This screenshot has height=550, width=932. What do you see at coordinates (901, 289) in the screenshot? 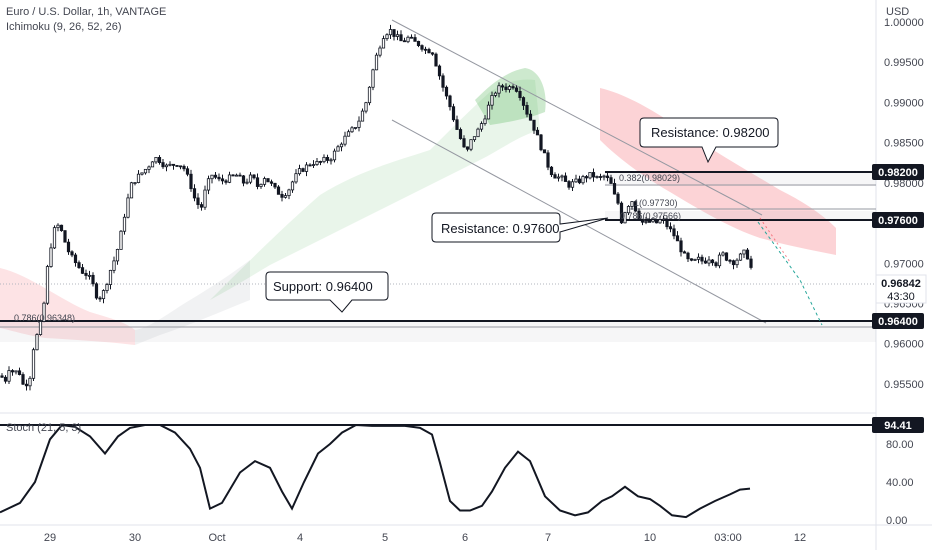
I see `tag-current-price: 0.96842 43:30` at bounding box center [901, 289].